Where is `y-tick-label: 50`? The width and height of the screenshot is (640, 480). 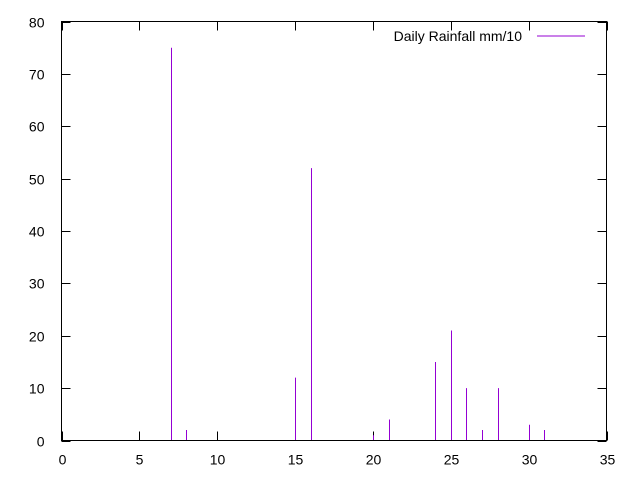 y-tick-label: 50 is located at coordinates (37, 180).